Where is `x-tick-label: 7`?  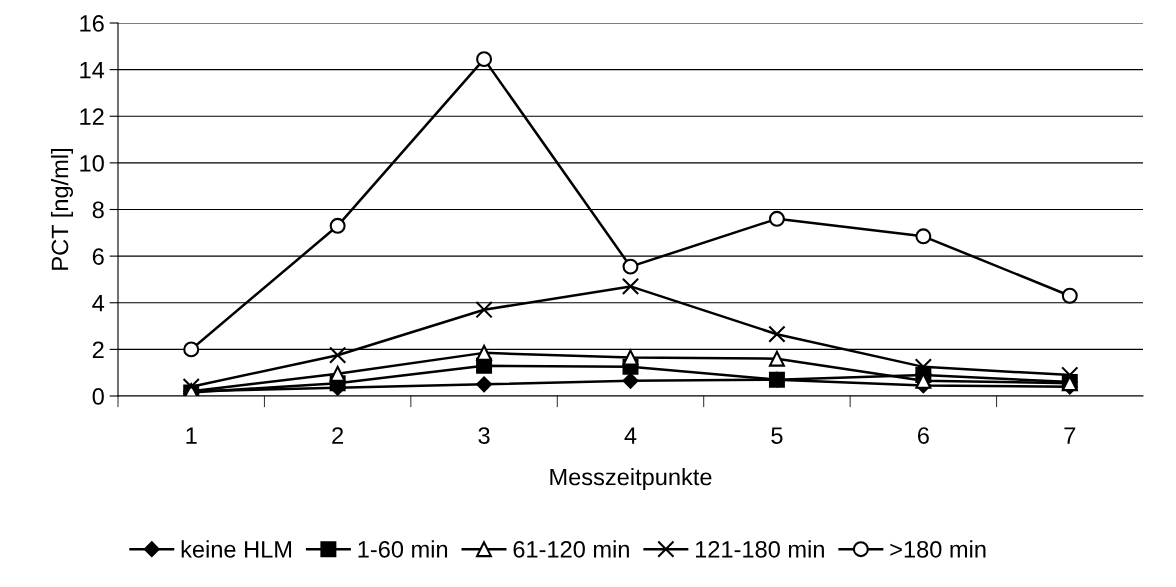
x-tick-label: 7 is located at coordinates (1070, 435).